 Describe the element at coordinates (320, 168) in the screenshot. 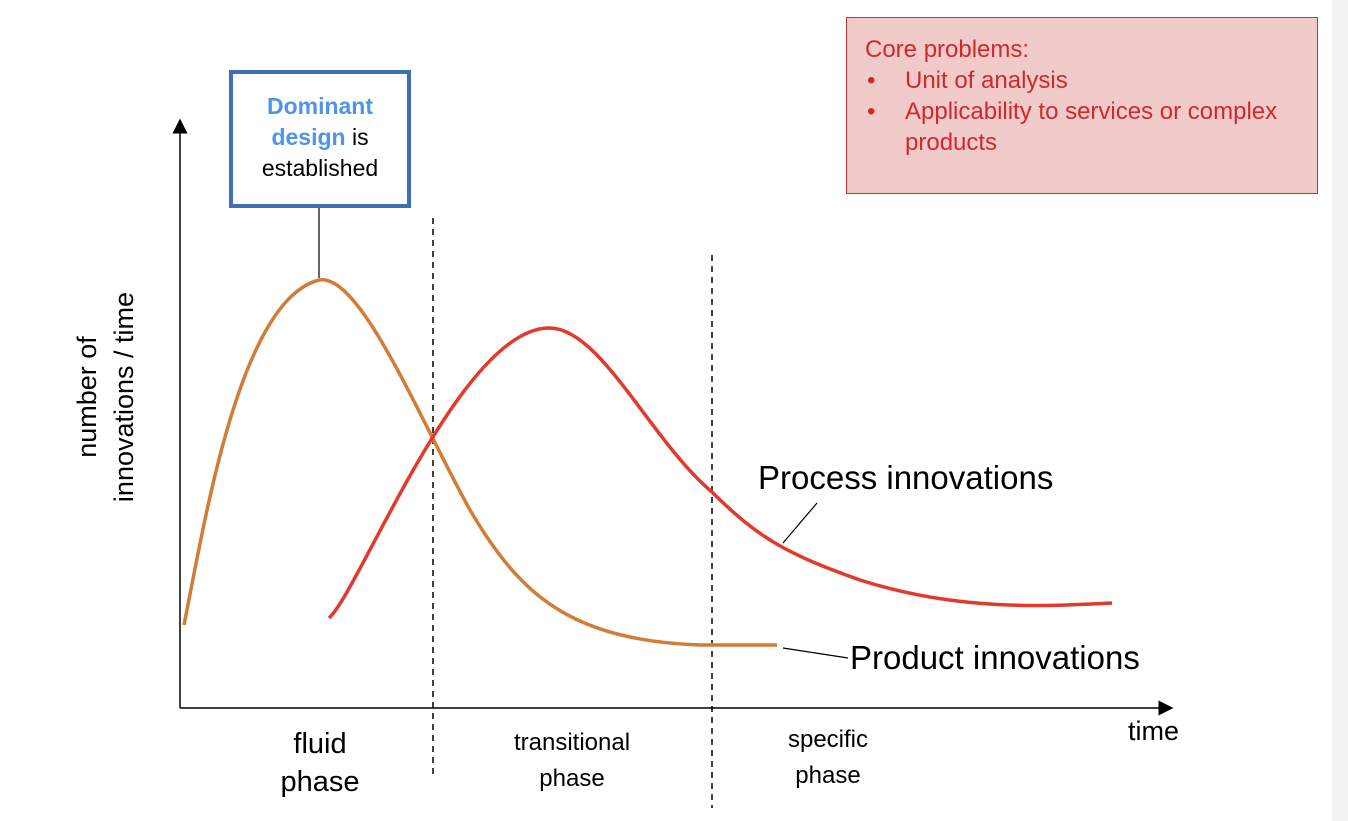

I see `callout-text-established: established` at that location.